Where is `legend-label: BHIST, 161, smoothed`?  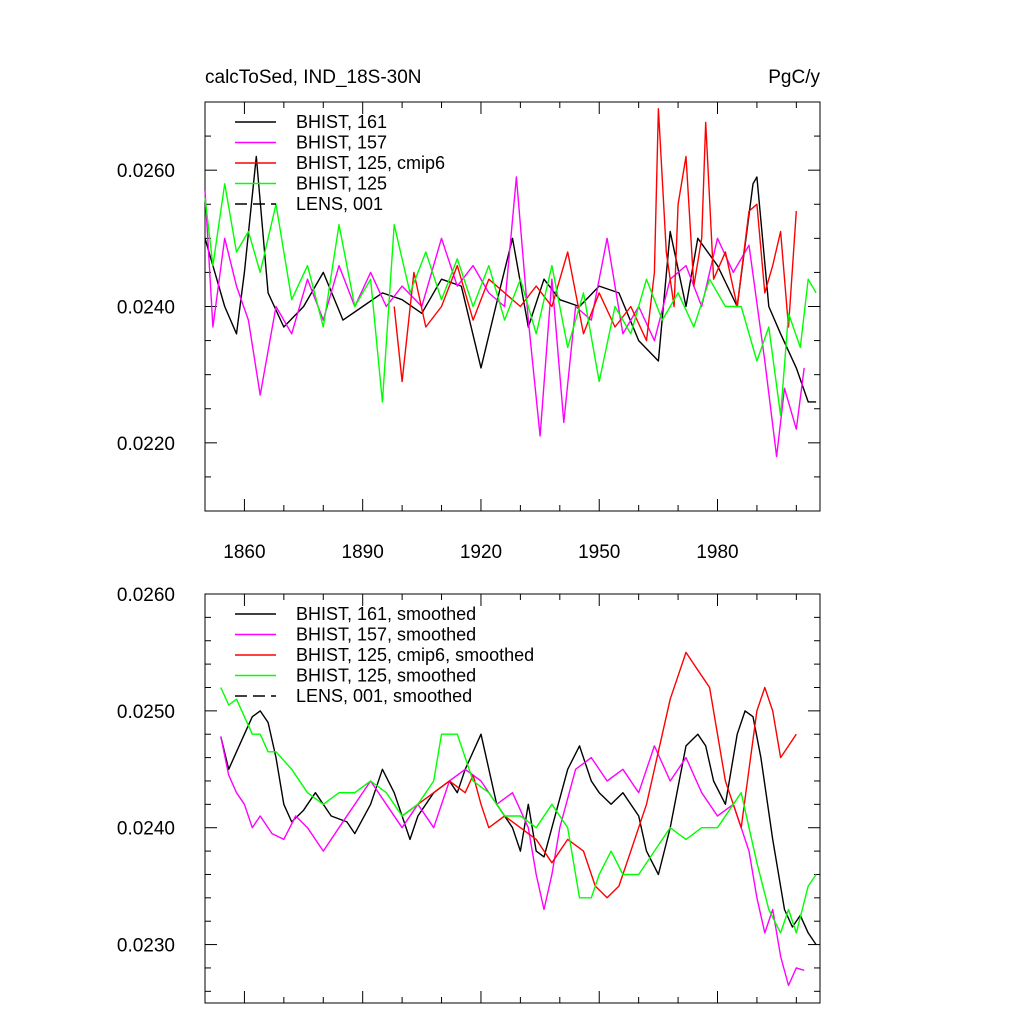
legend-label: BHIST, 161, smoothed is located at coordinates (386, 614).